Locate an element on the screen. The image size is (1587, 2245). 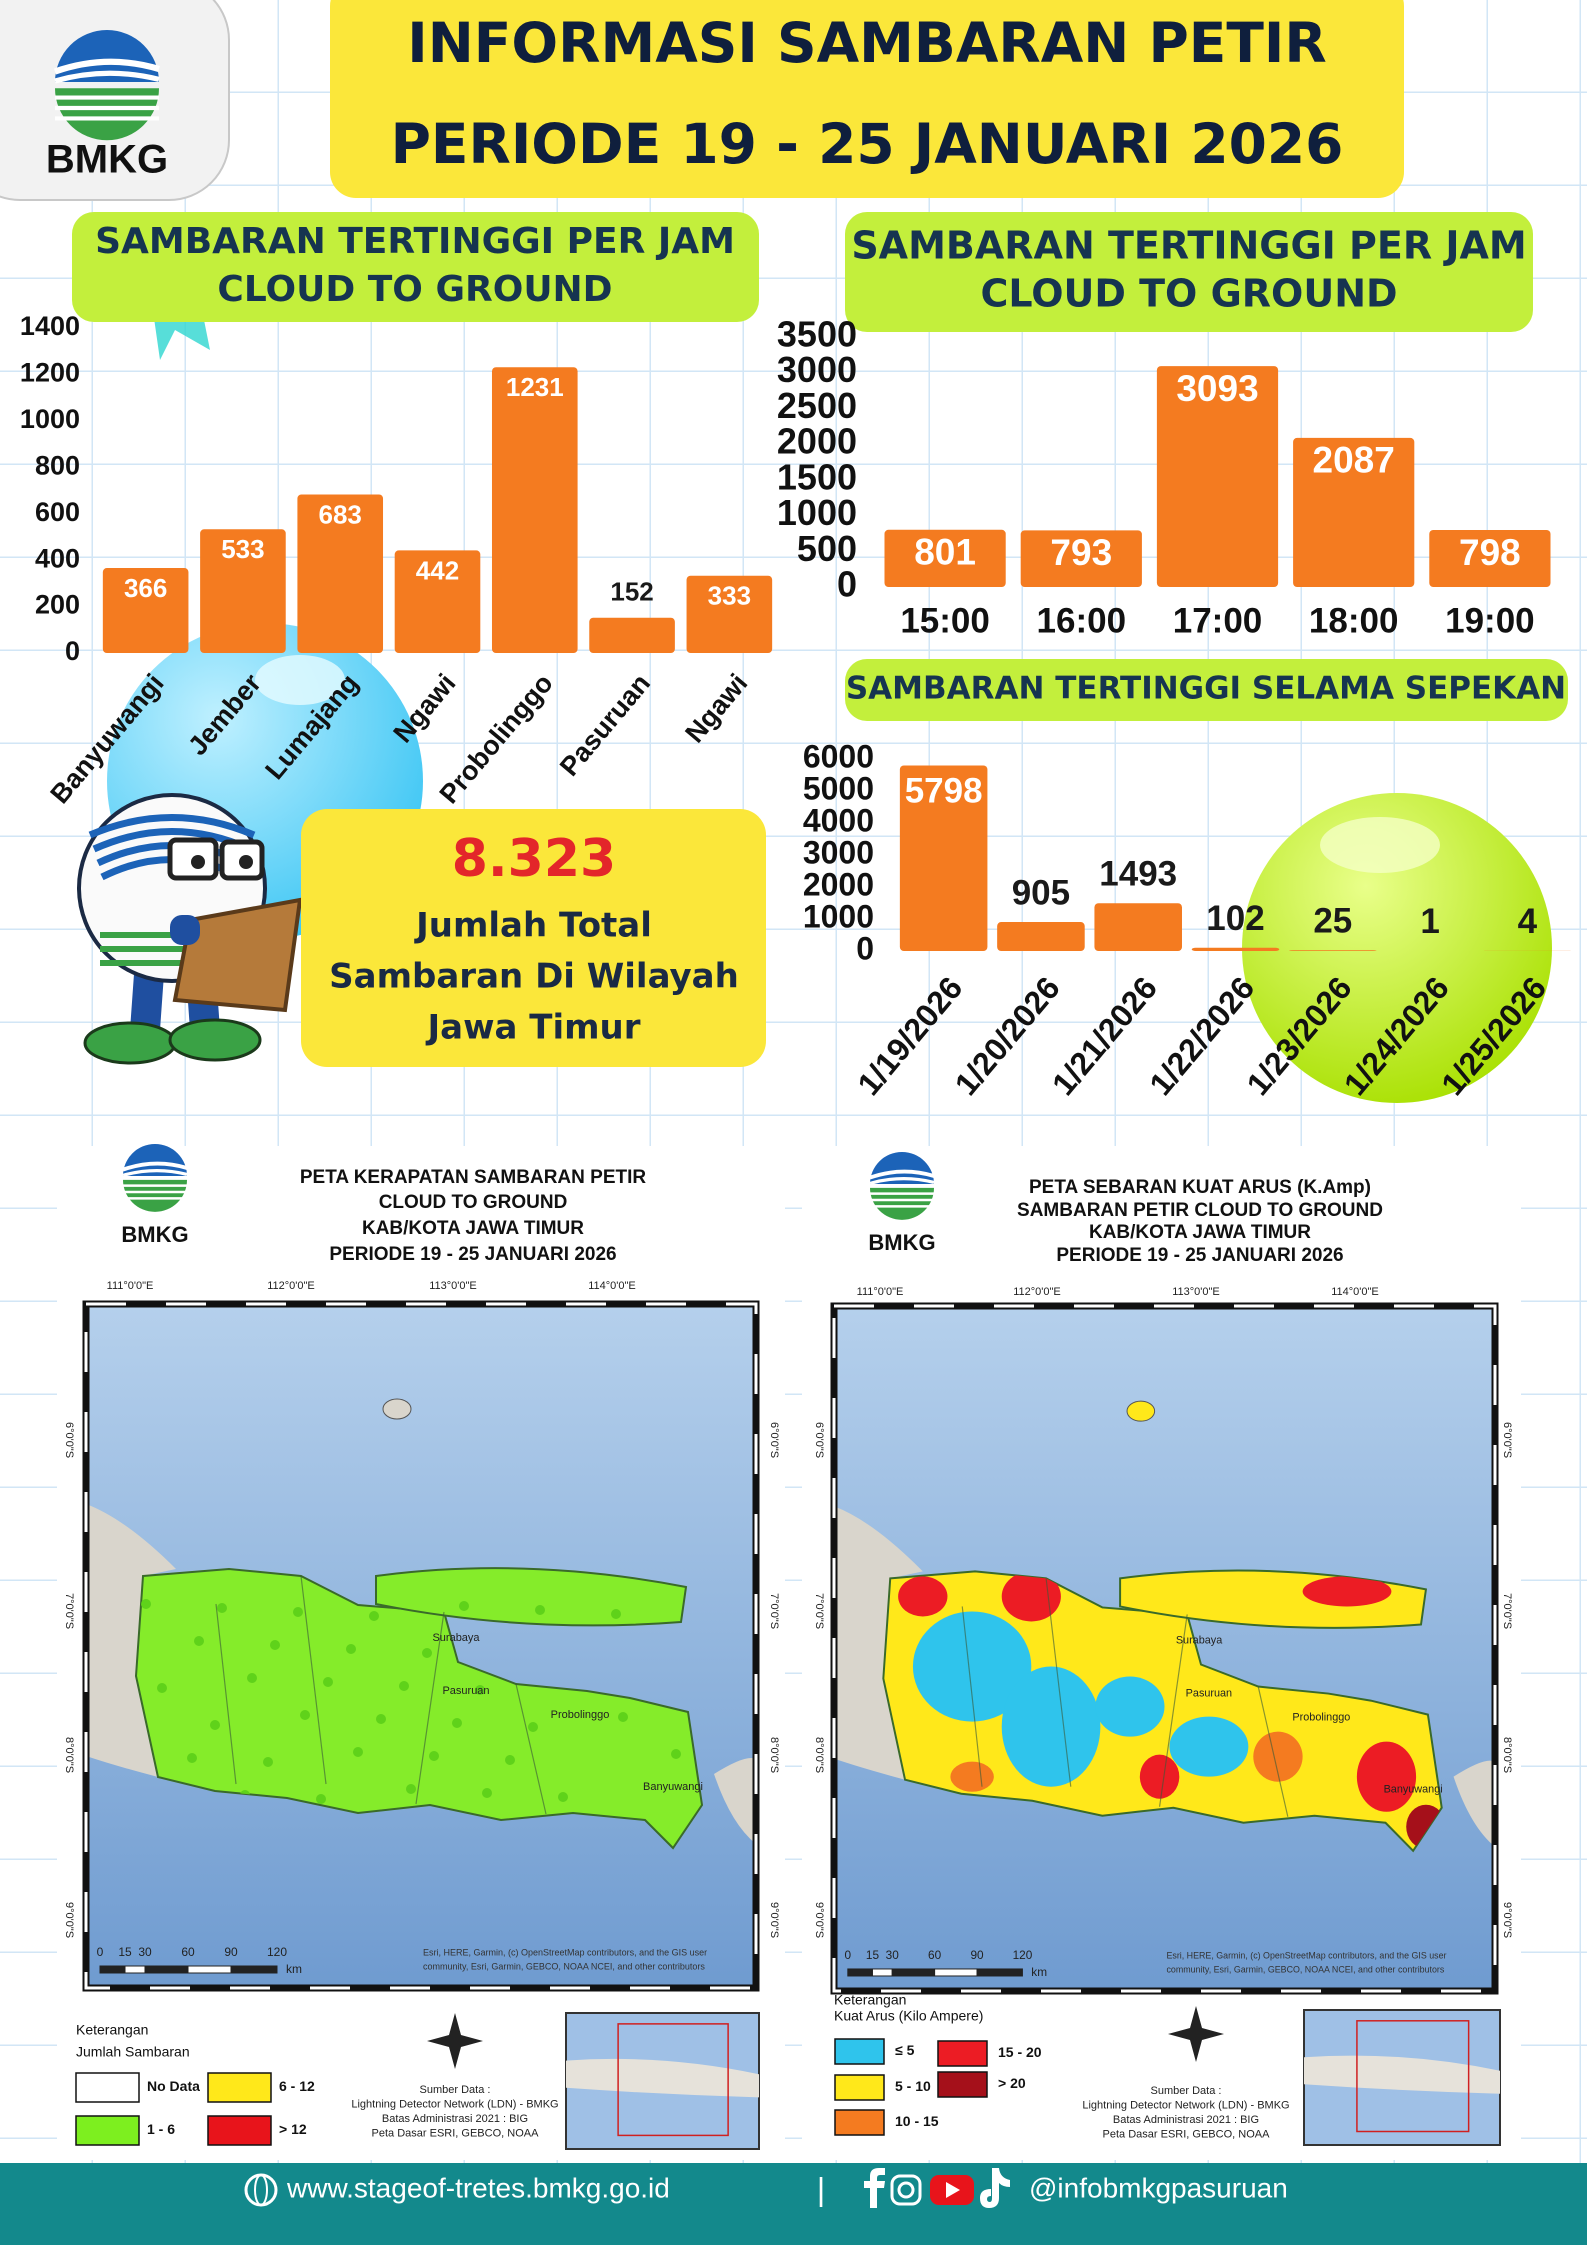
summary-text: Jumlah Total is located at coordinates (533, 926).